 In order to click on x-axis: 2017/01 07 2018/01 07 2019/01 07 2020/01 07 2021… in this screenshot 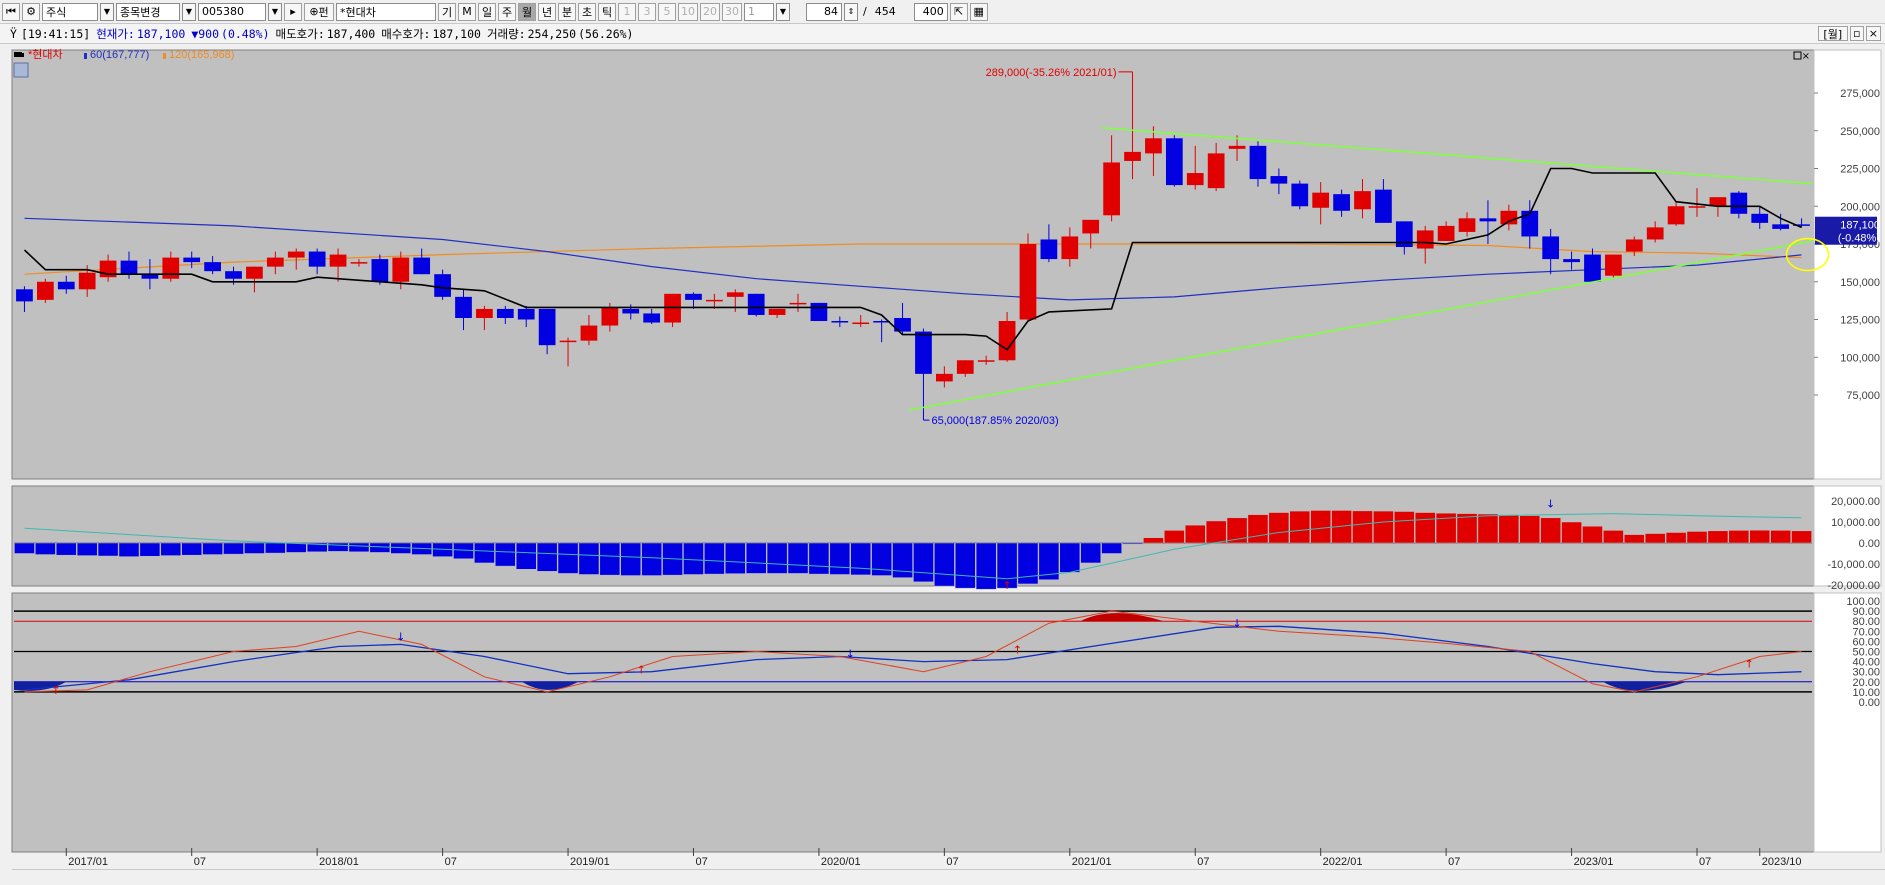, I will do `click(933, 858)`.